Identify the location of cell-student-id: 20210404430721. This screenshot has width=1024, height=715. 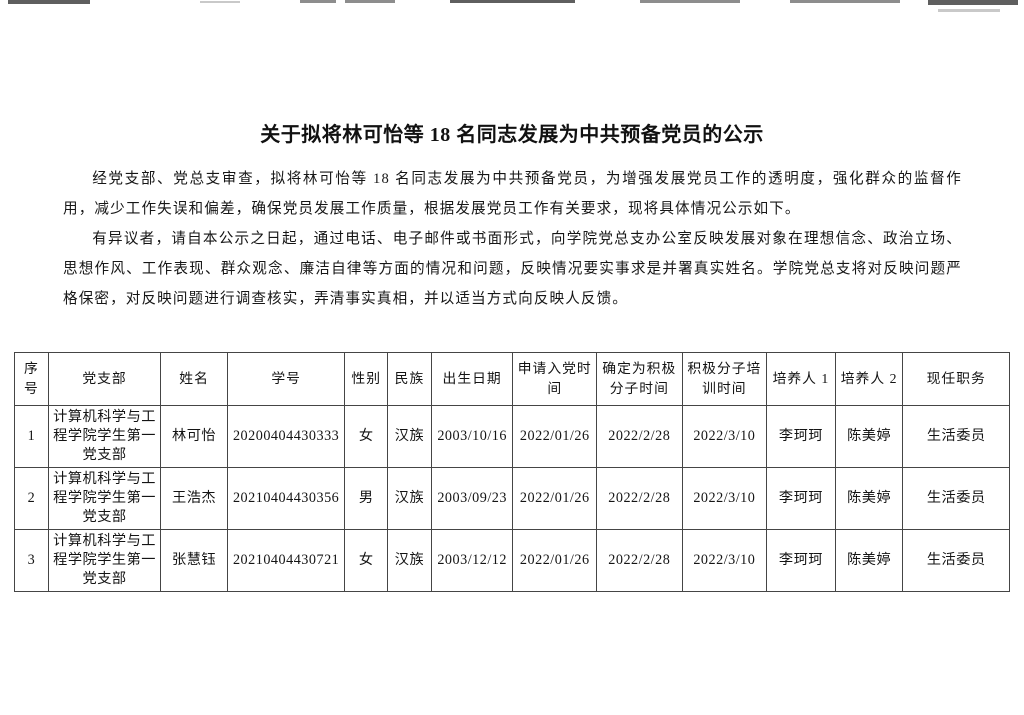
(286, 560).